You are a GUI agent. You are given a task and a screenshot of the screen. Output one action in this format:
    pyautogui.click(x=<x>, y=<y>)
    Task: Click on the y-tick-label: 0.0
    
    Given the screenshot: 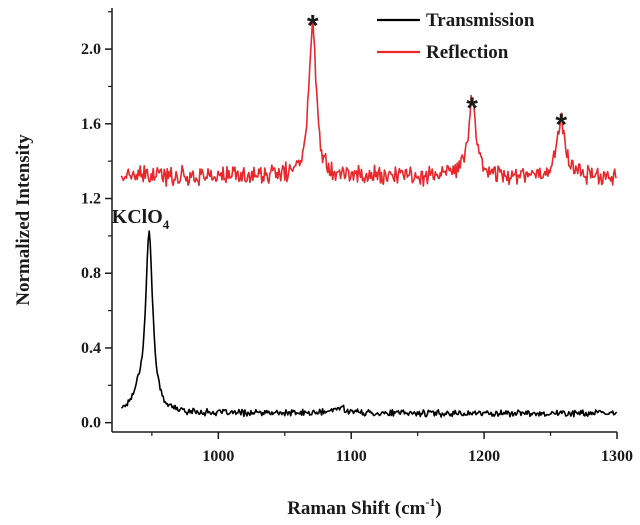 What is the action you would take?
    pyautogui.click(x=91, y=423)
    